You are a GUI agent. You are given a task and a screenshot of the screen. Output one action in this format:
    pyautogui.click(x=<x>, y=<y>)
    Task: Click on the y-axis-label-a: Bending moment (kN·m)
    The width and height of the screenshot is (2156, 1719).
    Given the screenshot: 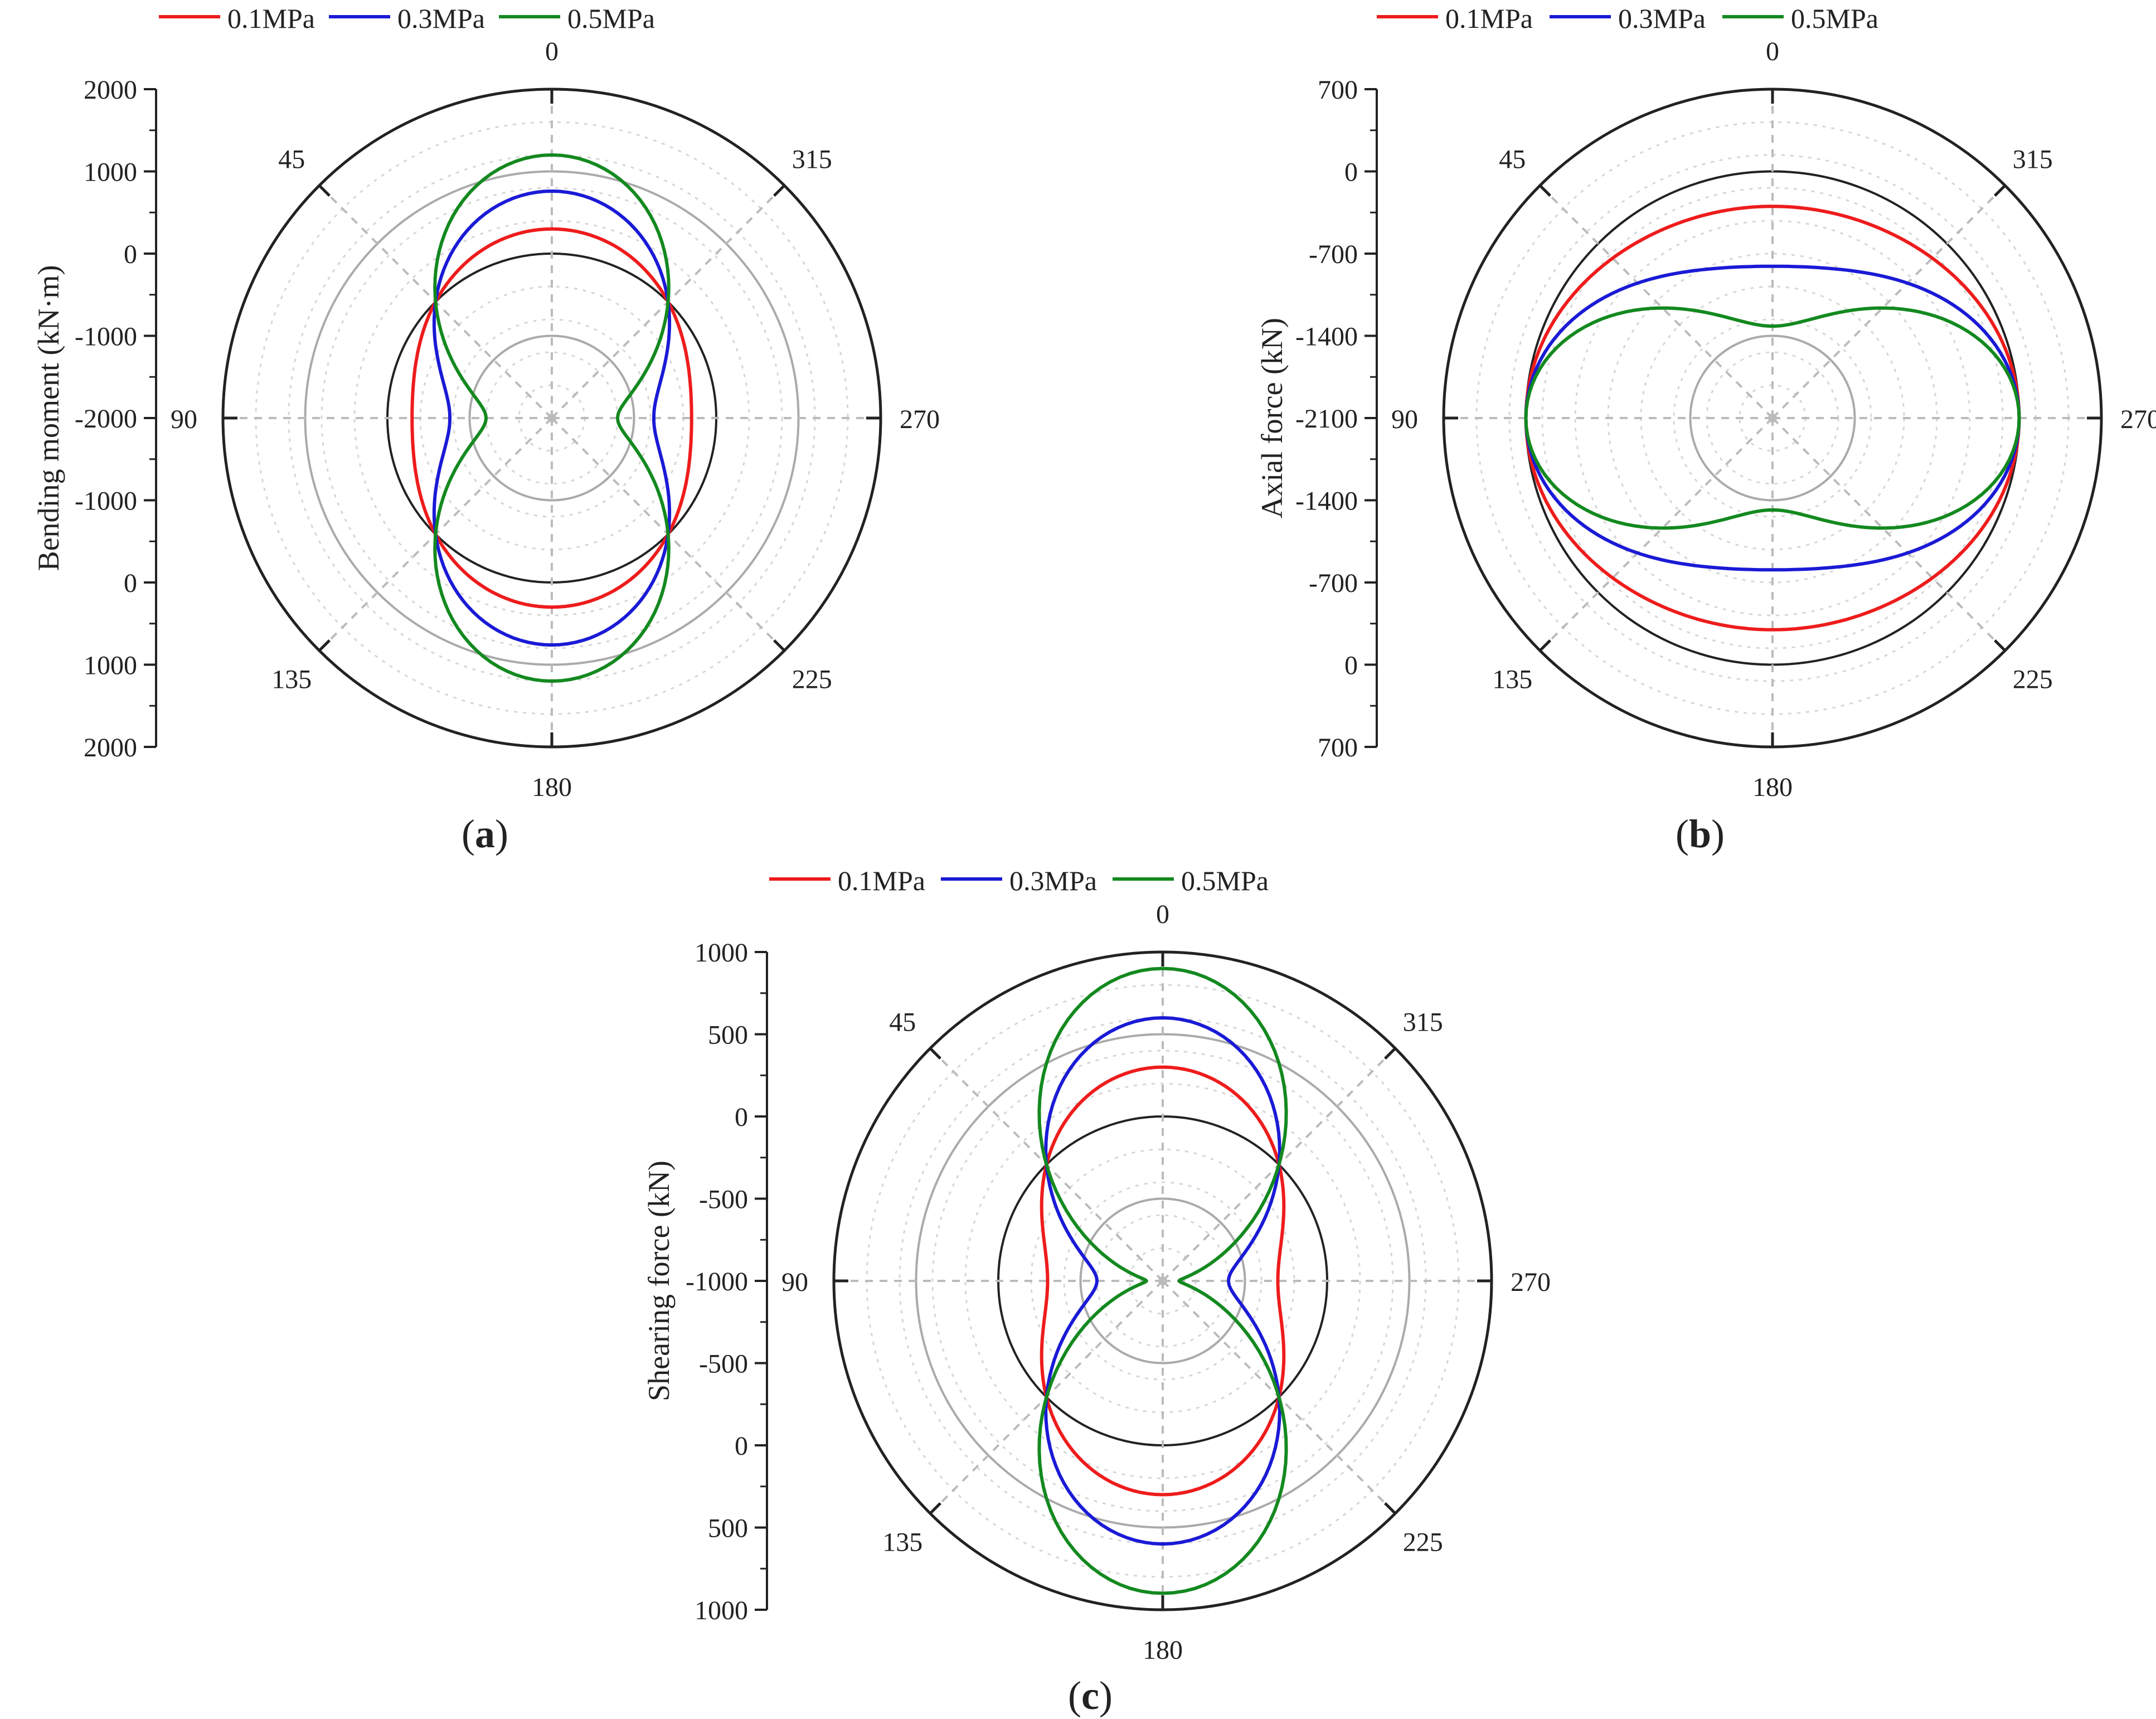 What is the action you would take?
    pyautogui.click(x=48, y=418)
    